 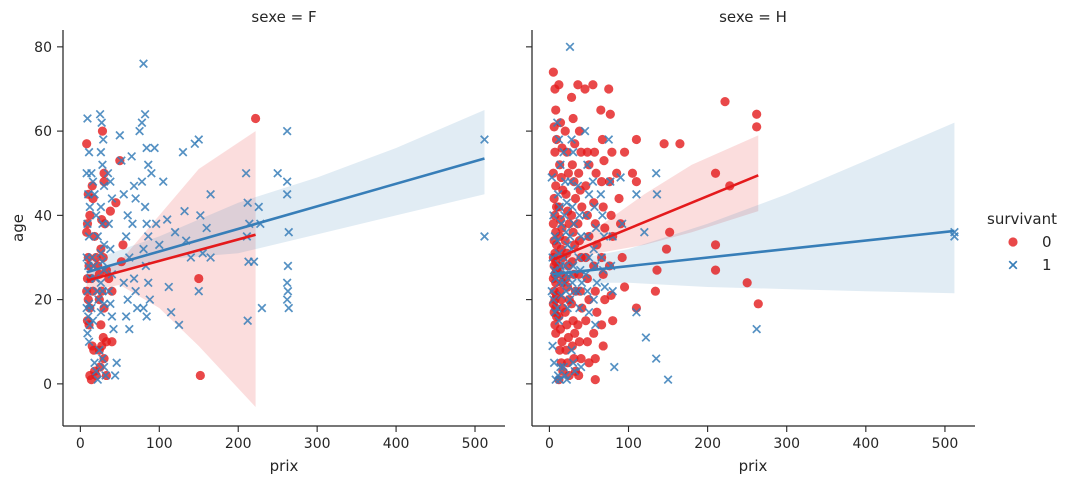 What do you see at coordinates (1030, 253) in the screenshot?
I see `legend-items: 01` at bounding box center [1030, 253].